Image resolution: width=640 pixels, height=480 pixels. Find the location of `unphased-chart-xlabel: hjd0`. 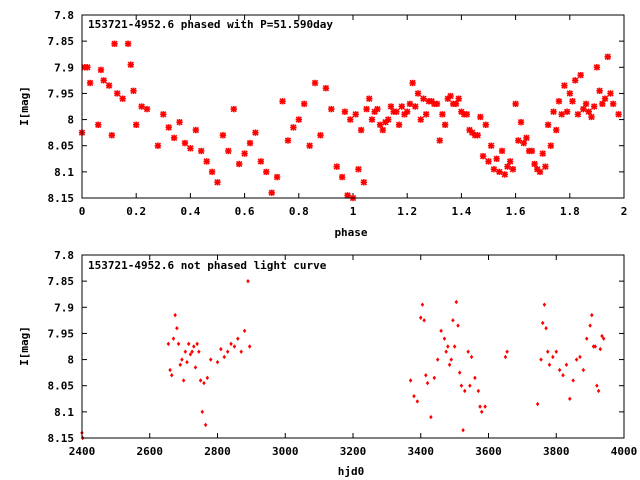

unphased-chart-xlabel: hjd0 is located at coordinates (351, 471).